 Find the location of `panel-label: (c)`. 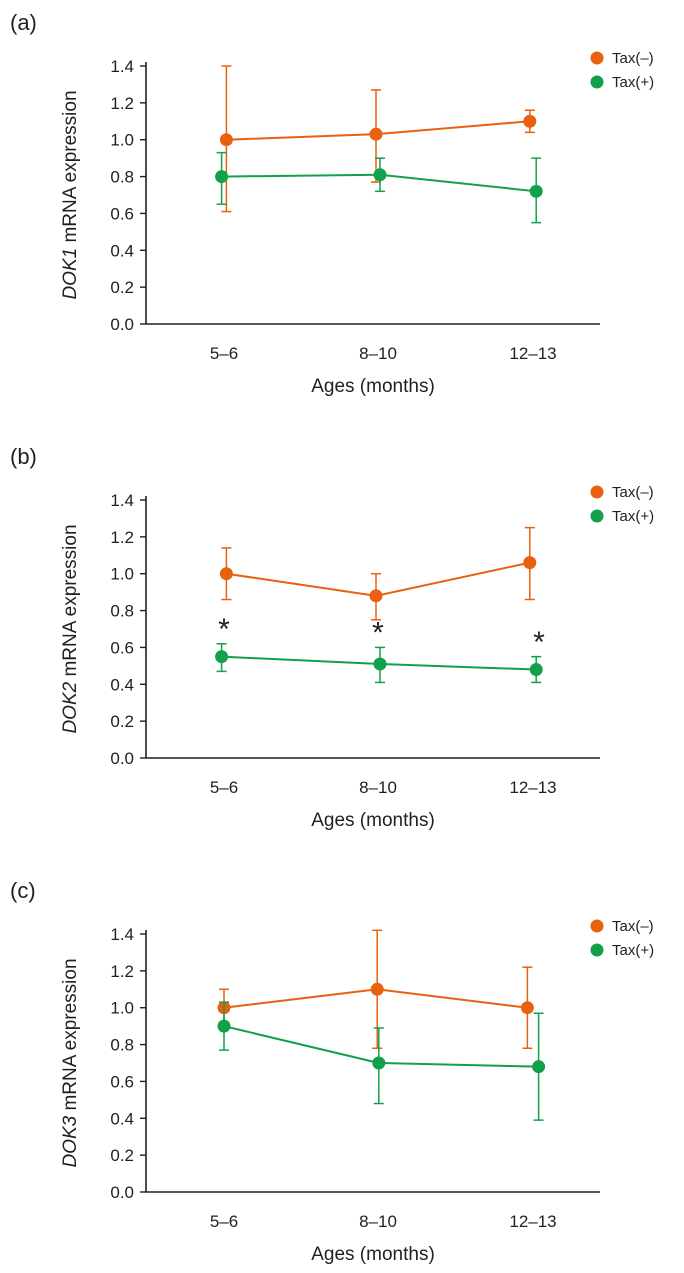

panel-label: (c) is located at coordinates (23, 890).